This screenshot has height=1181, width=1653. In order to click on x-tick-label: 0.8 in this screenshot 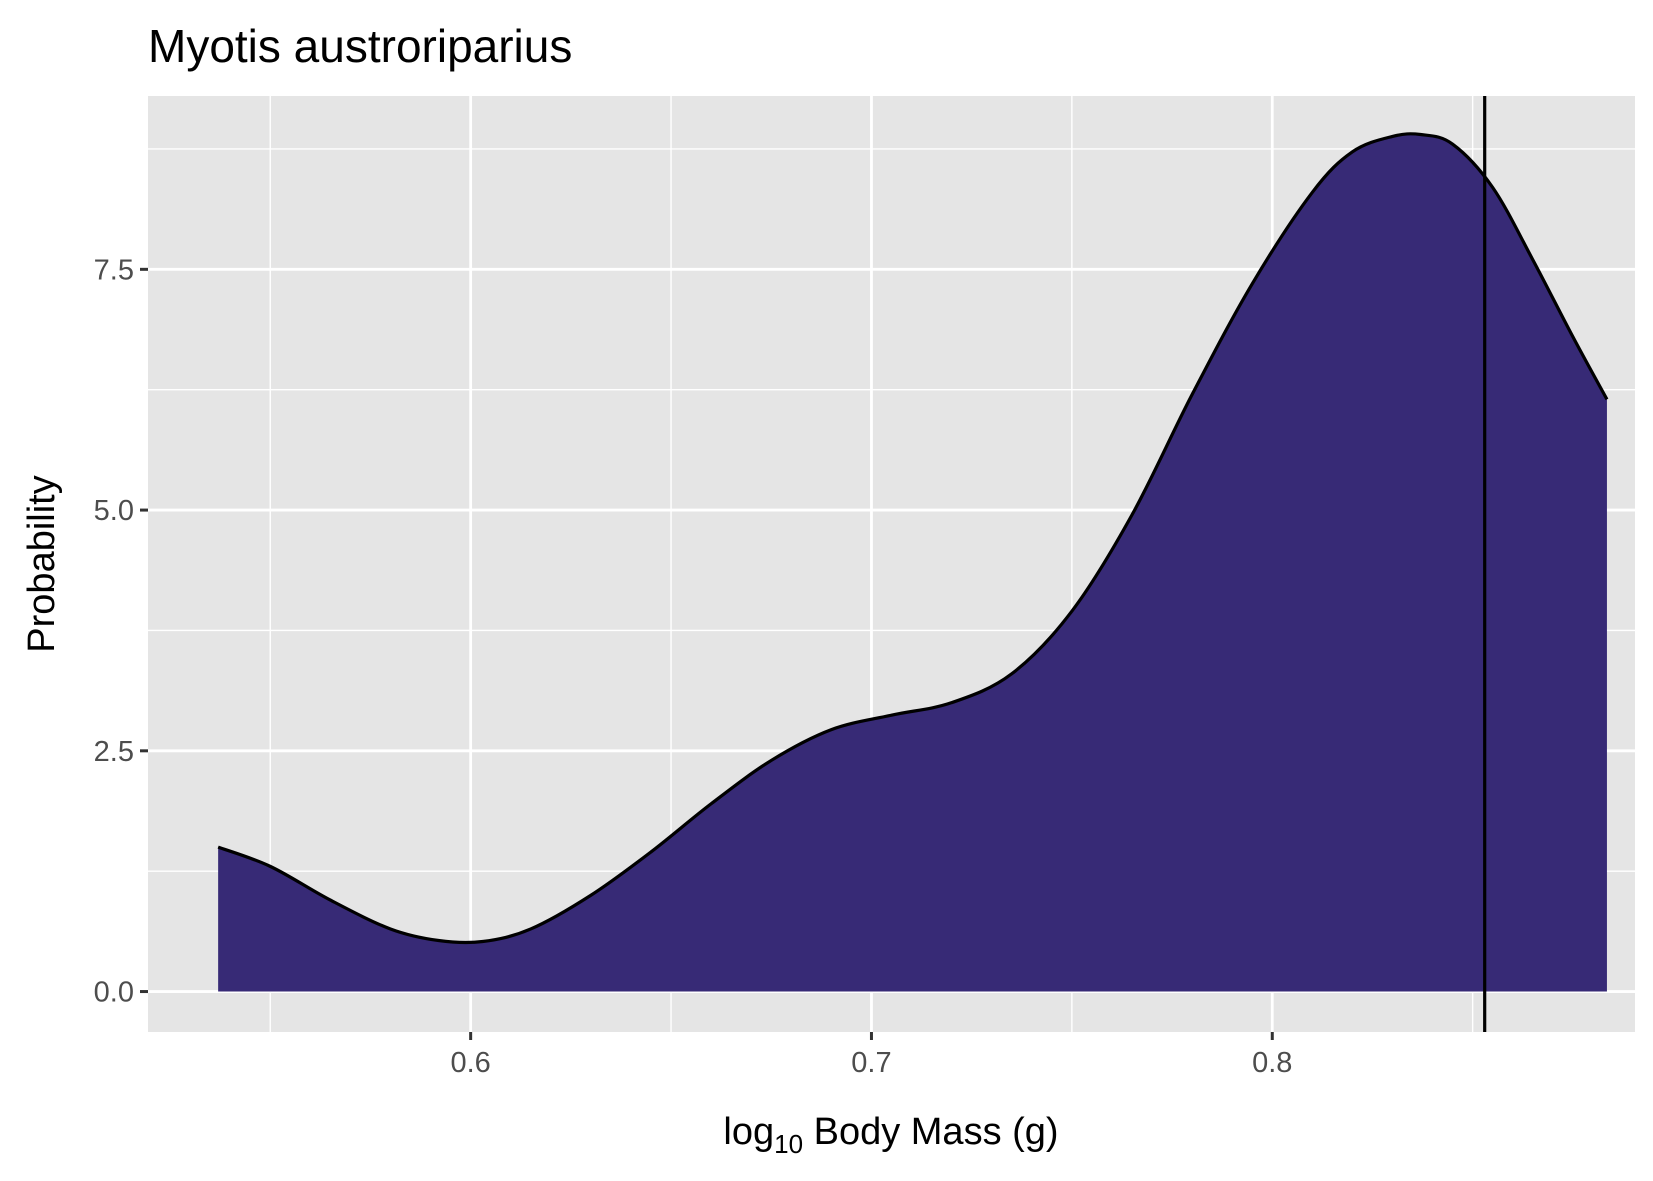, I will do `click(1272, 1063)`.